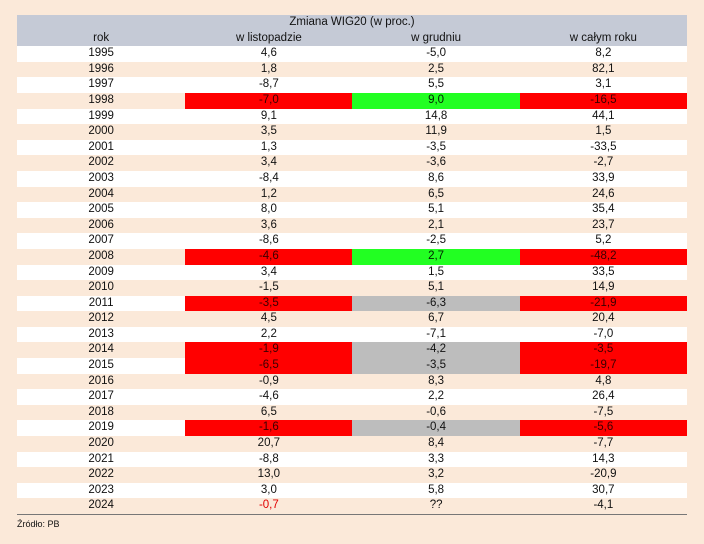 This screenshot has height=544, width=704. What do you see at coordinates (101, 396) in the screenshot?
I see `year-cell: 2017` at bounding box center [101, 396].